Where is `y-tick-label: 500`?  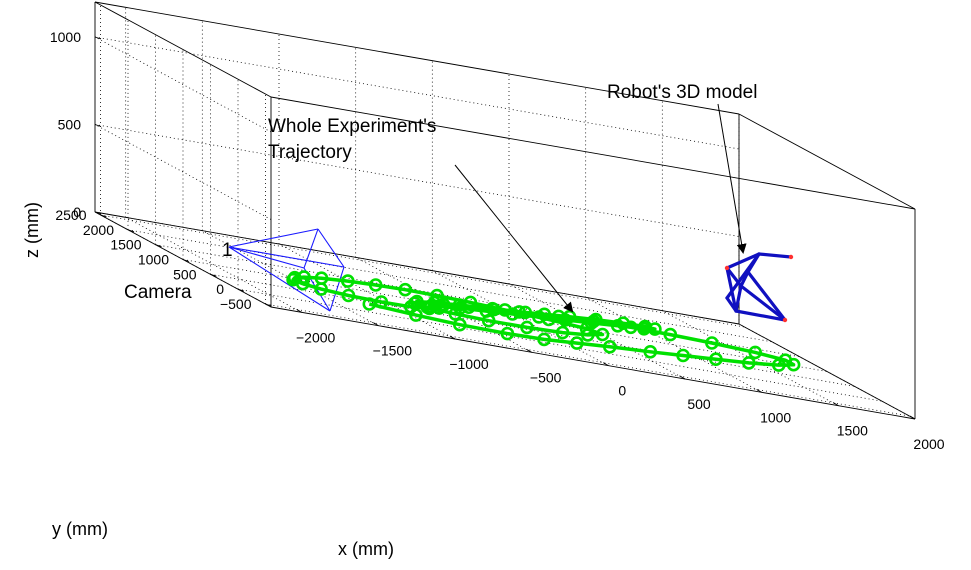 y-tick-label: 500 is located at coordinates (185, 274).